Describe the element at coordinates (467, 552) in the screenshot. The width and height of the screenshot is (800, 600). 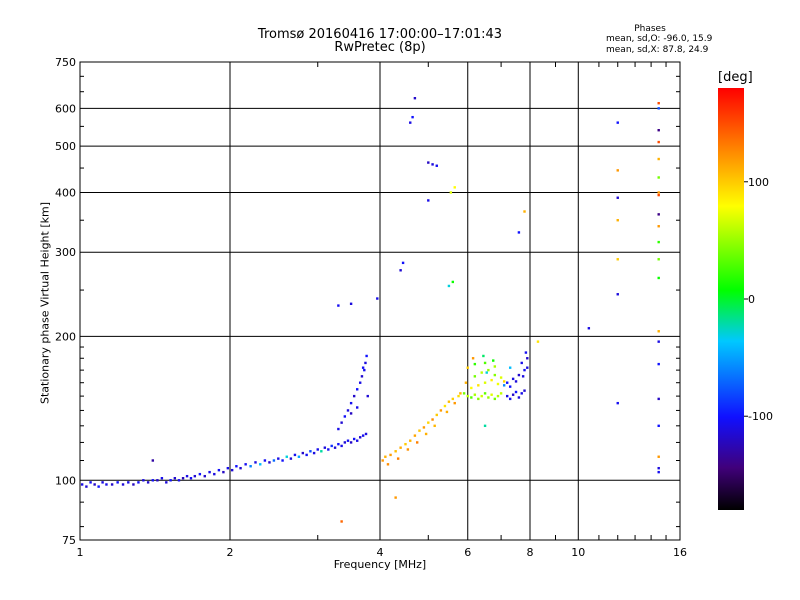
I see `x-tick-label: 6` at that location.